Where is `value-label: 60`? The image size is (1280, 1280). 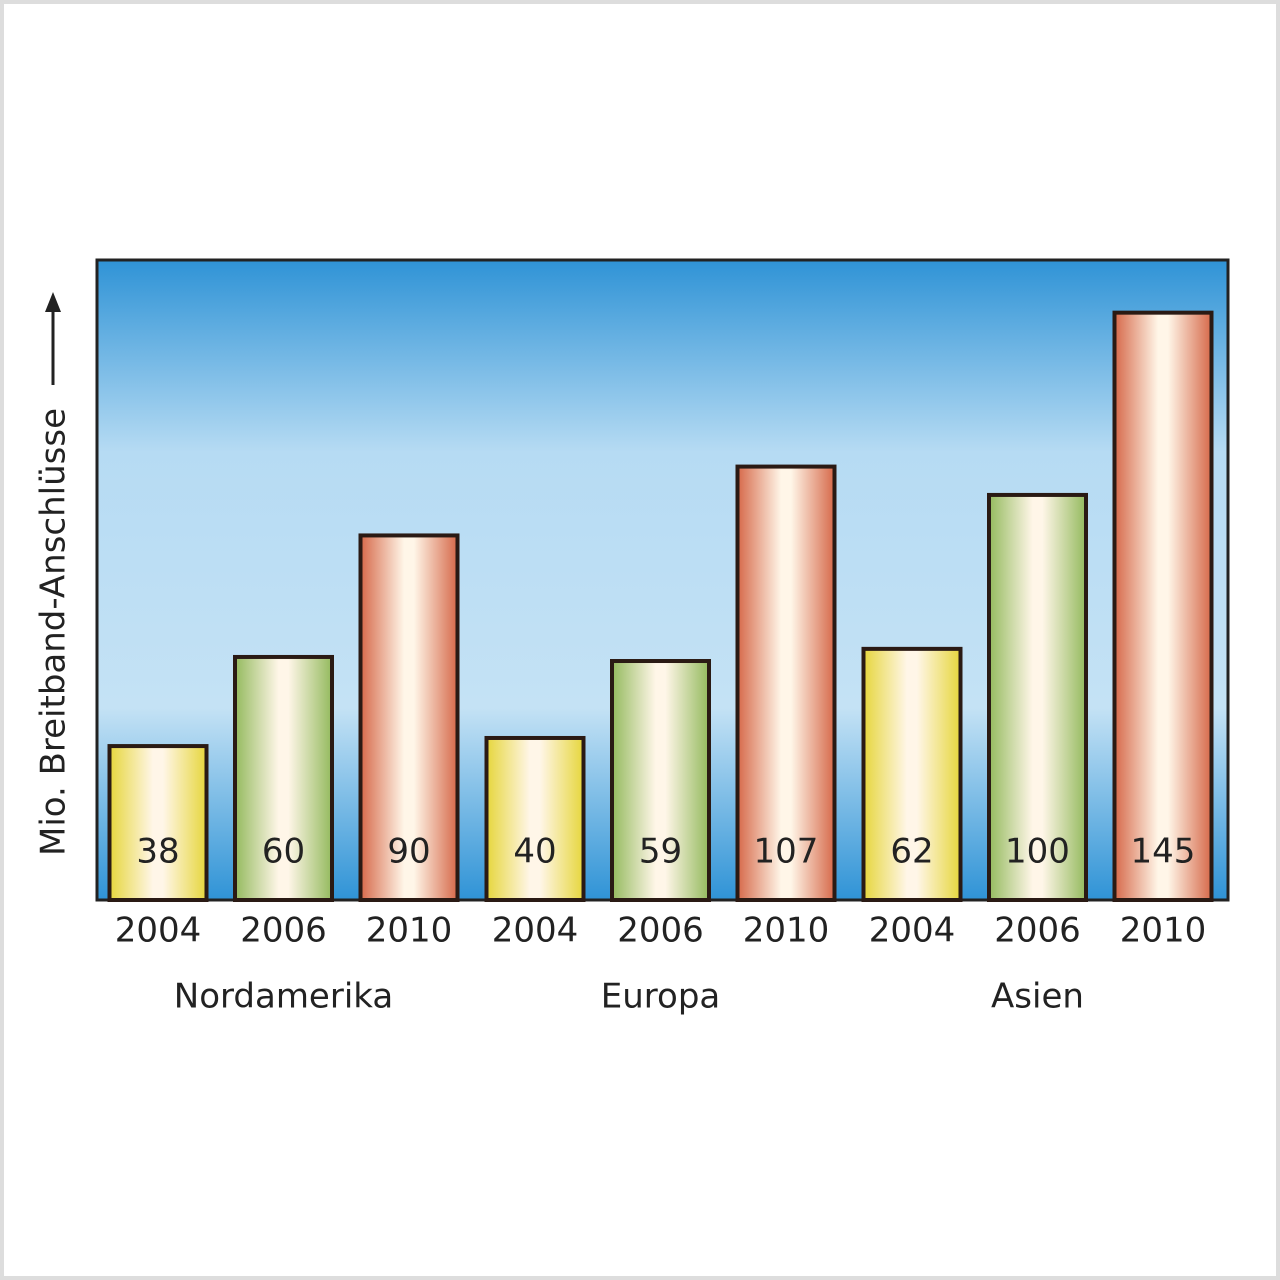 value-label: 60 is located at coordinates (283, 852).